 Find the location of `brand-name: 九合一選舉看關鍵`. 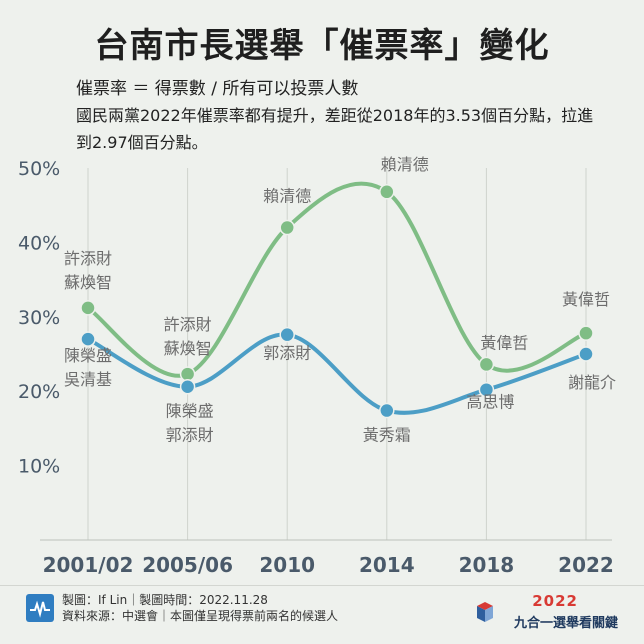

brand-name: 九合一選舉看關鍵 is located at coordinates (565, 623).